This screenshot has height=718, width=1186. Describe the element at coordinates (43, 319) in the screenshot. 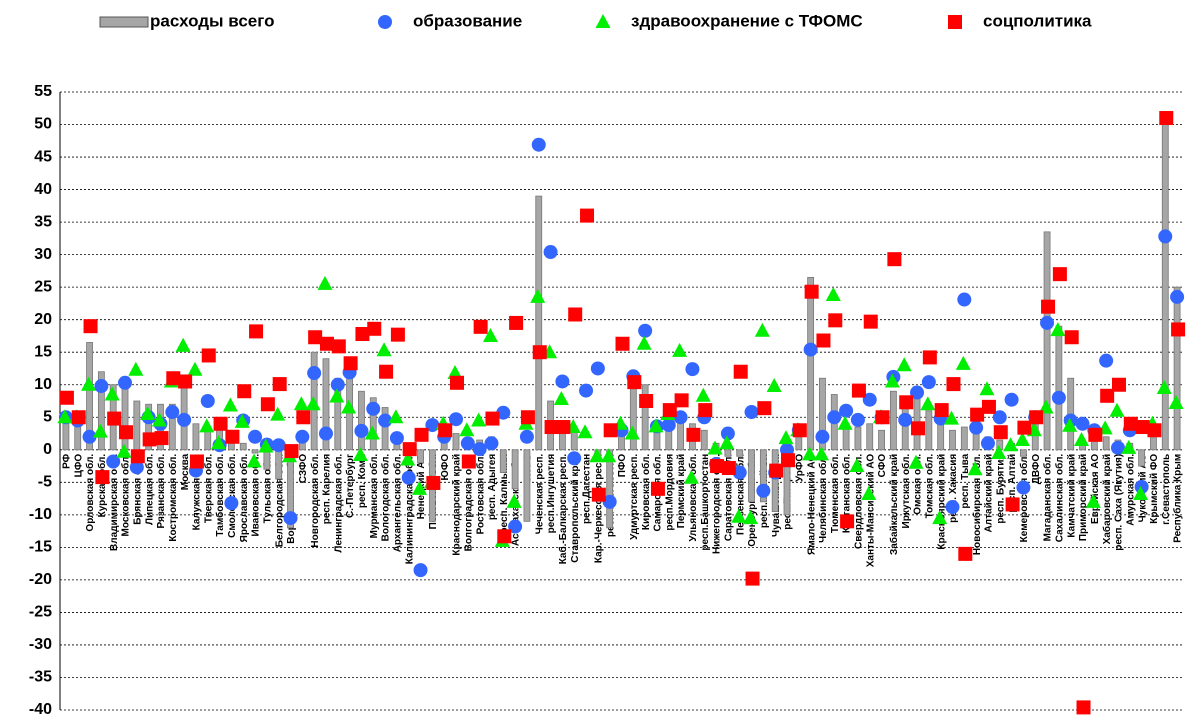

I see `y-tick-label: 20` at that location.